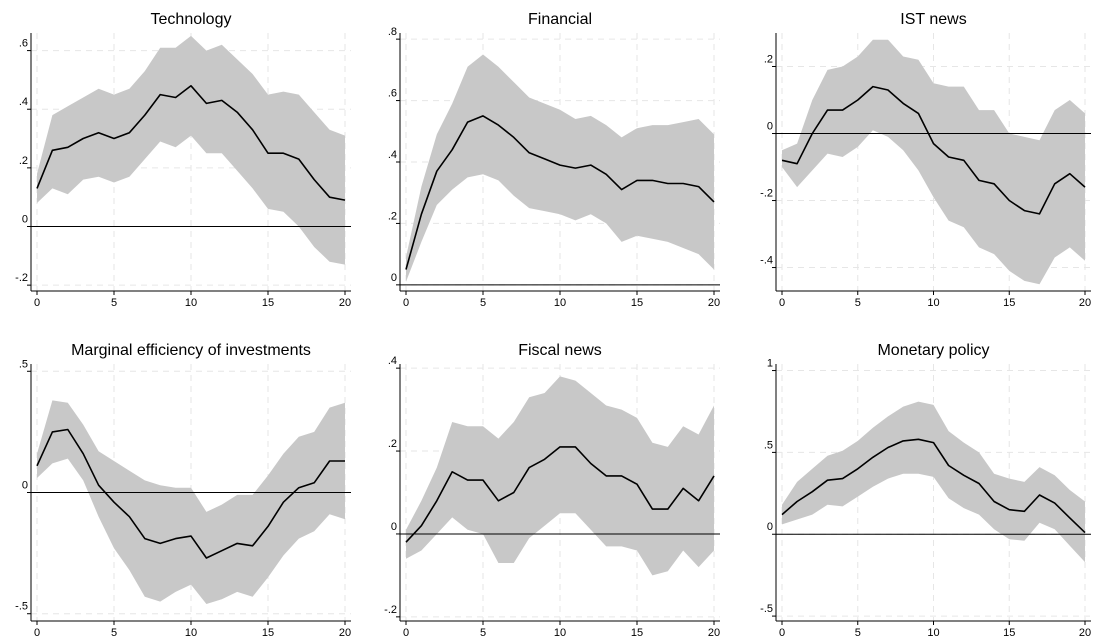  I want to click on chart-panel-3: IST news -.4 -.2 0 .2 0 5 10 15 20, so click(925, 160).